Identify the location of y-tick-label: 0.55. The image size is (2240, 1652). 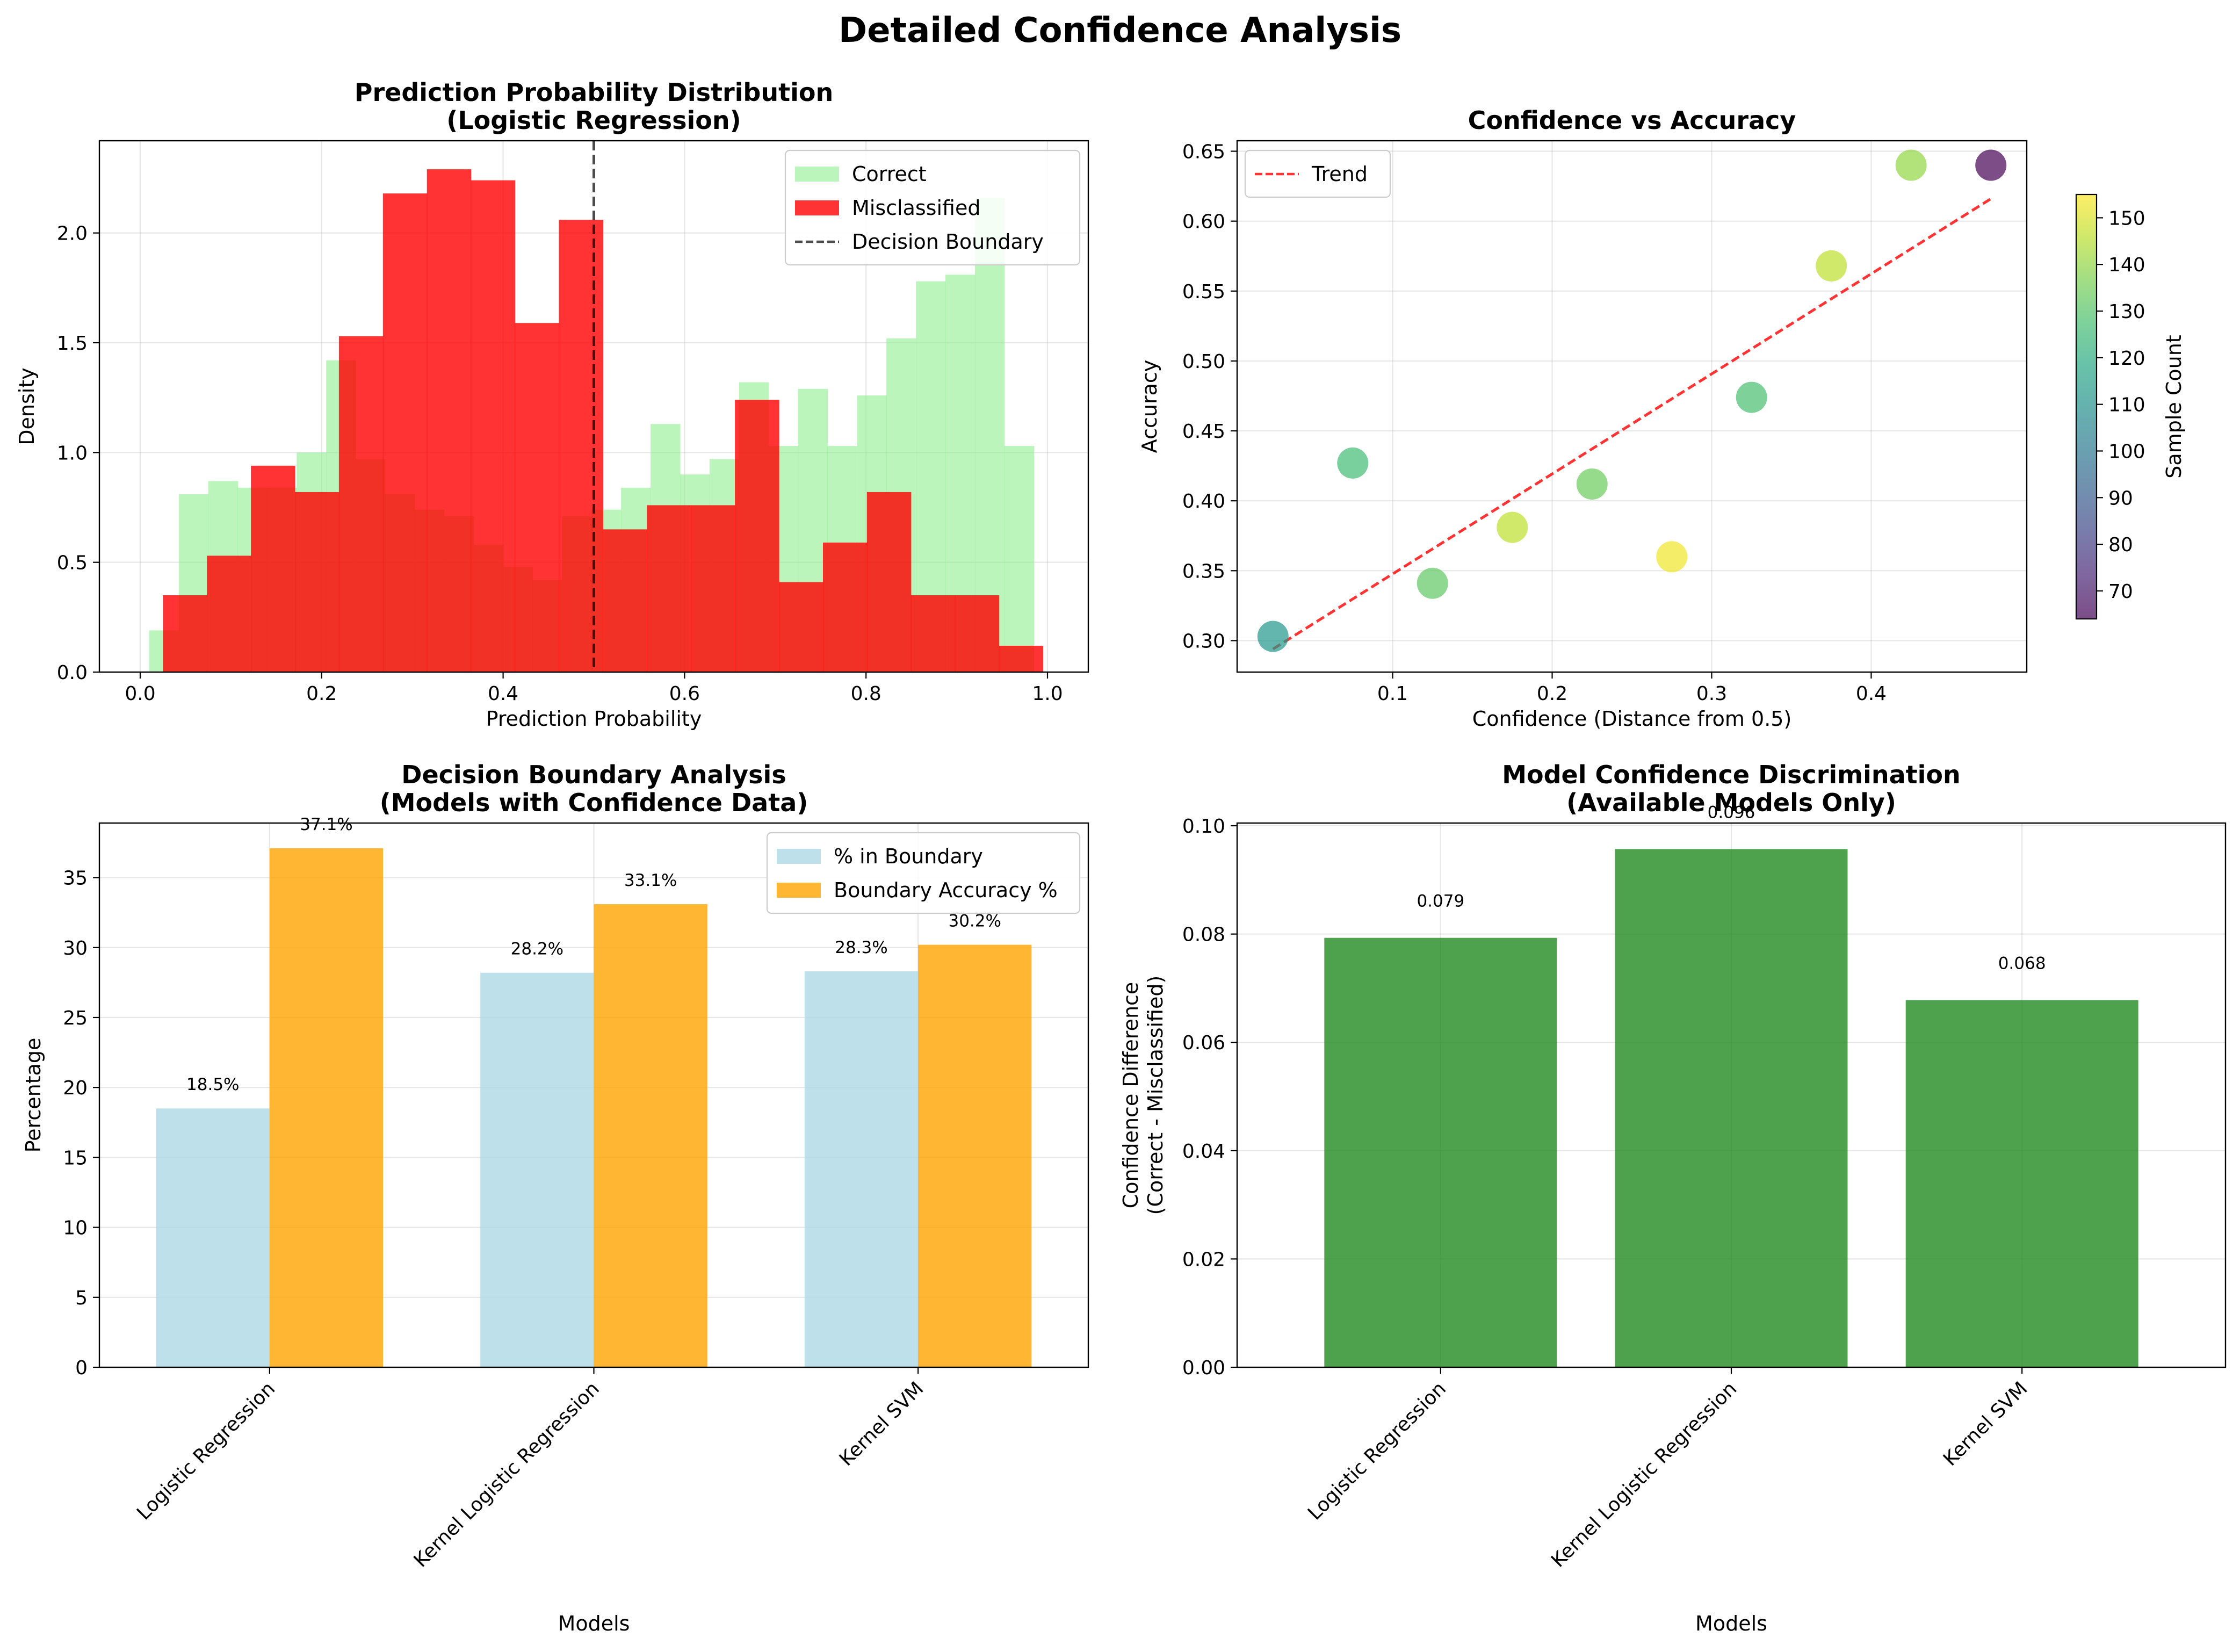
(1203, 292).